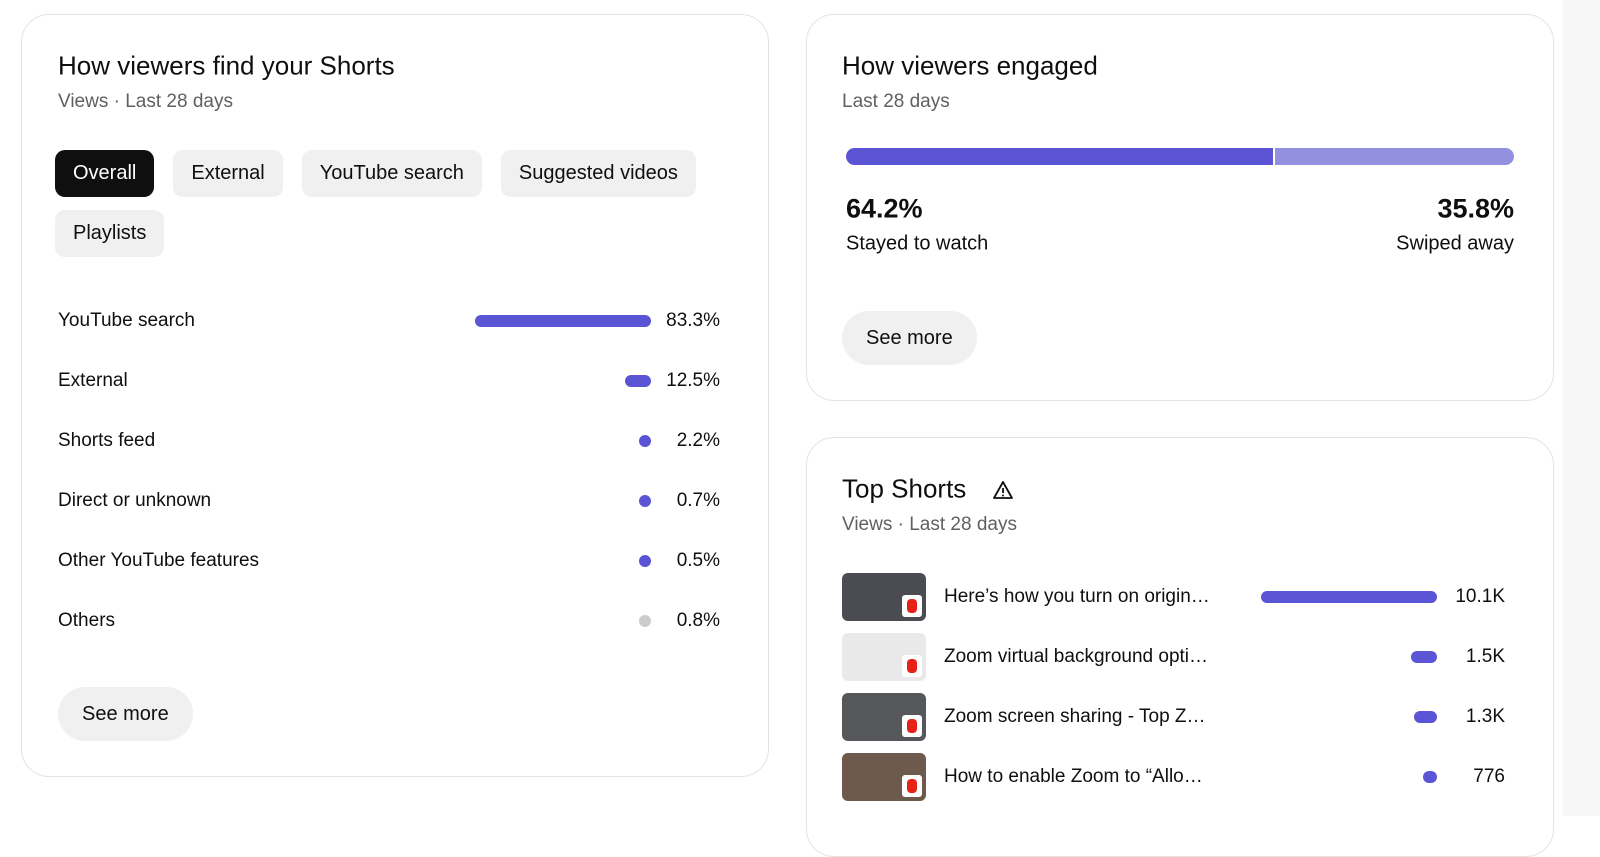 The width and height of the screenshot is (1600, 857). What do you see at coordinates (884, 208) in the screenshot?
I see `percent-value: 64.2%` at bounding box center [884, 208].